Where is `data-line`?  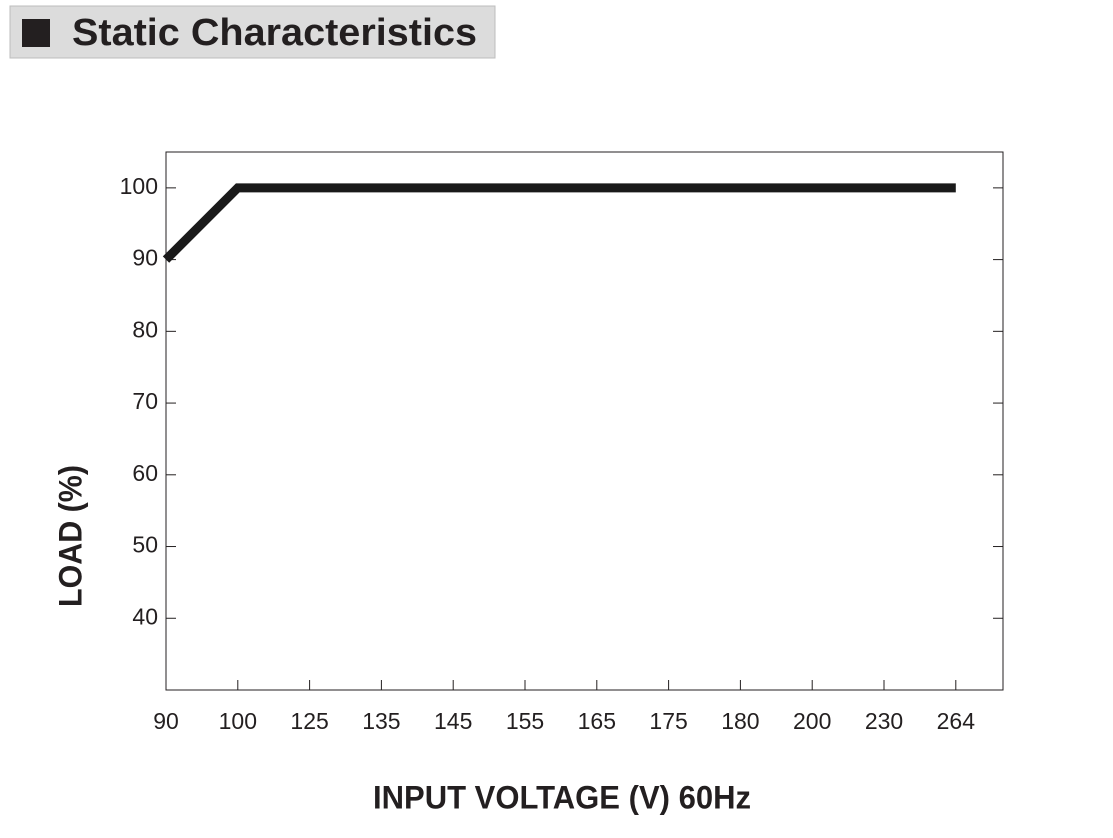
data-line is located at coordinates (559, 223).